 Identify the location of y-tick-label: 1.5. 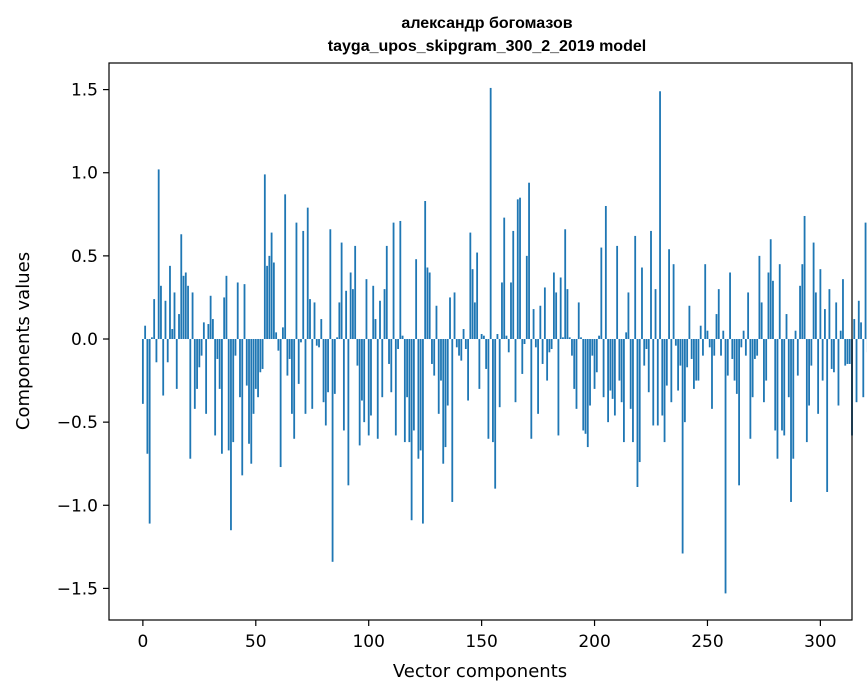
(84, 91).